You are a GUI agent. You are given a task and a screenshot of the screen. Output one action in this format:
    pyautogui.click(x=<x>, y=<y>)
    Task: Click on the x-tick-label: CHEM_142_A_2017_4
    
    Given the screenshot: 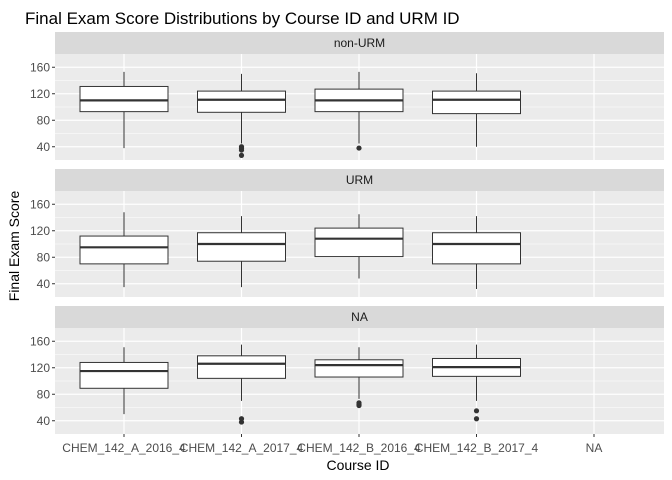 What is the action you would take?
    pyautogui.click(x=242, y=448)
    